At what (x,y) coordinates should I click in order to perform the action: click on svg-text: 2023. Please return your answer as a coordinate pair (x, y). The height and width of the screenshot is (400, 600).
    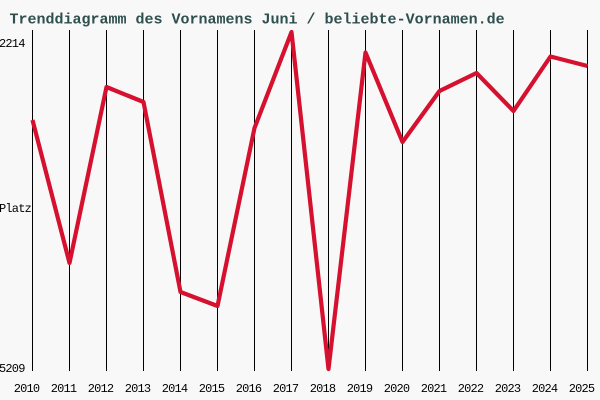
    Looking at the image, I should click on (508, 389).